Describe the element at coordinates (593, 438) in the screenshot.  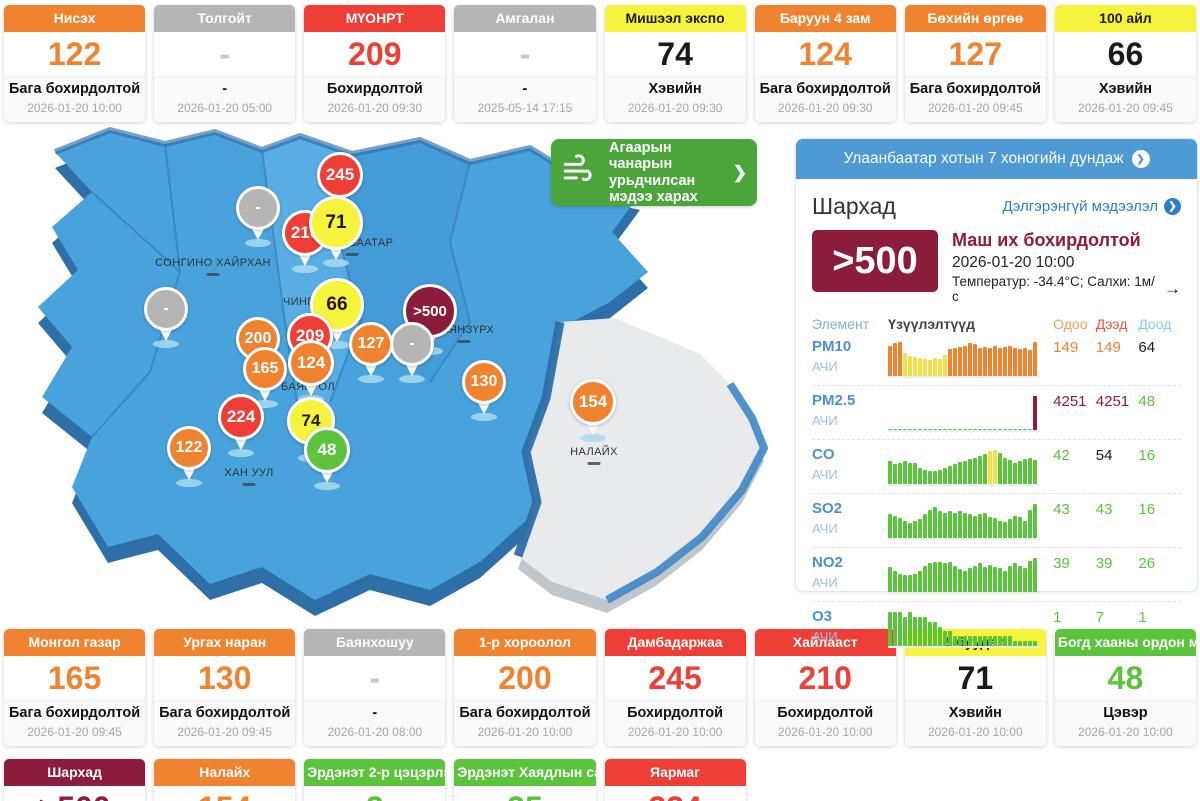
I see `pin-shadow` at that location.